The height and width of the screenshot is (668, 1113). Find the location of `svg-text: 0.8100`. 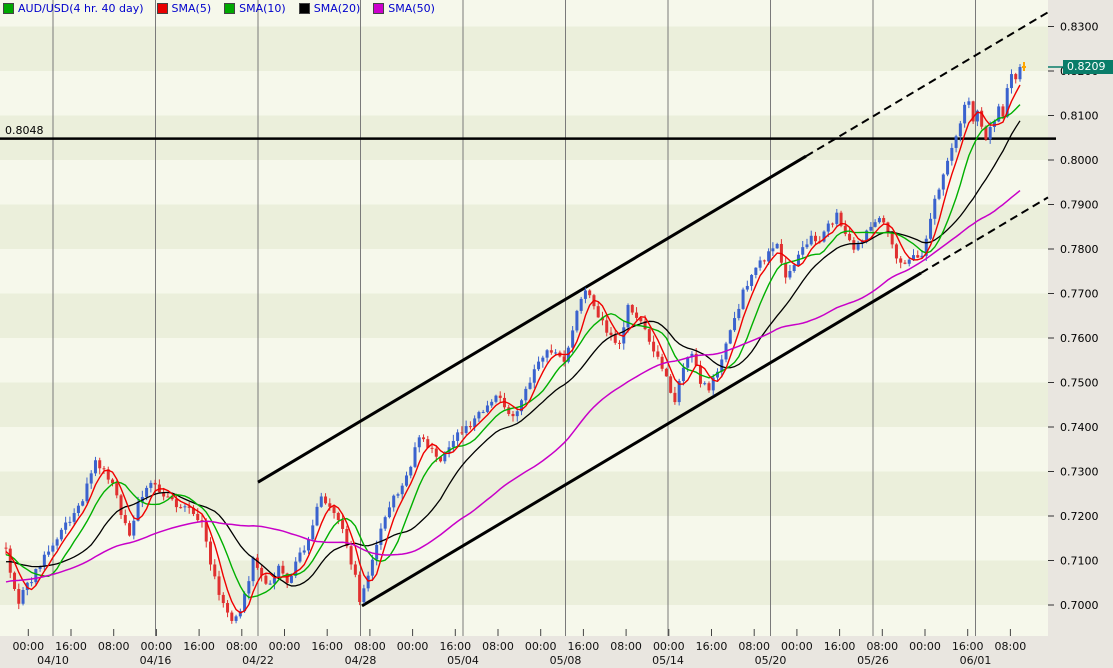

svg-text: 0.8100 is located at coordinates (1079, 116).